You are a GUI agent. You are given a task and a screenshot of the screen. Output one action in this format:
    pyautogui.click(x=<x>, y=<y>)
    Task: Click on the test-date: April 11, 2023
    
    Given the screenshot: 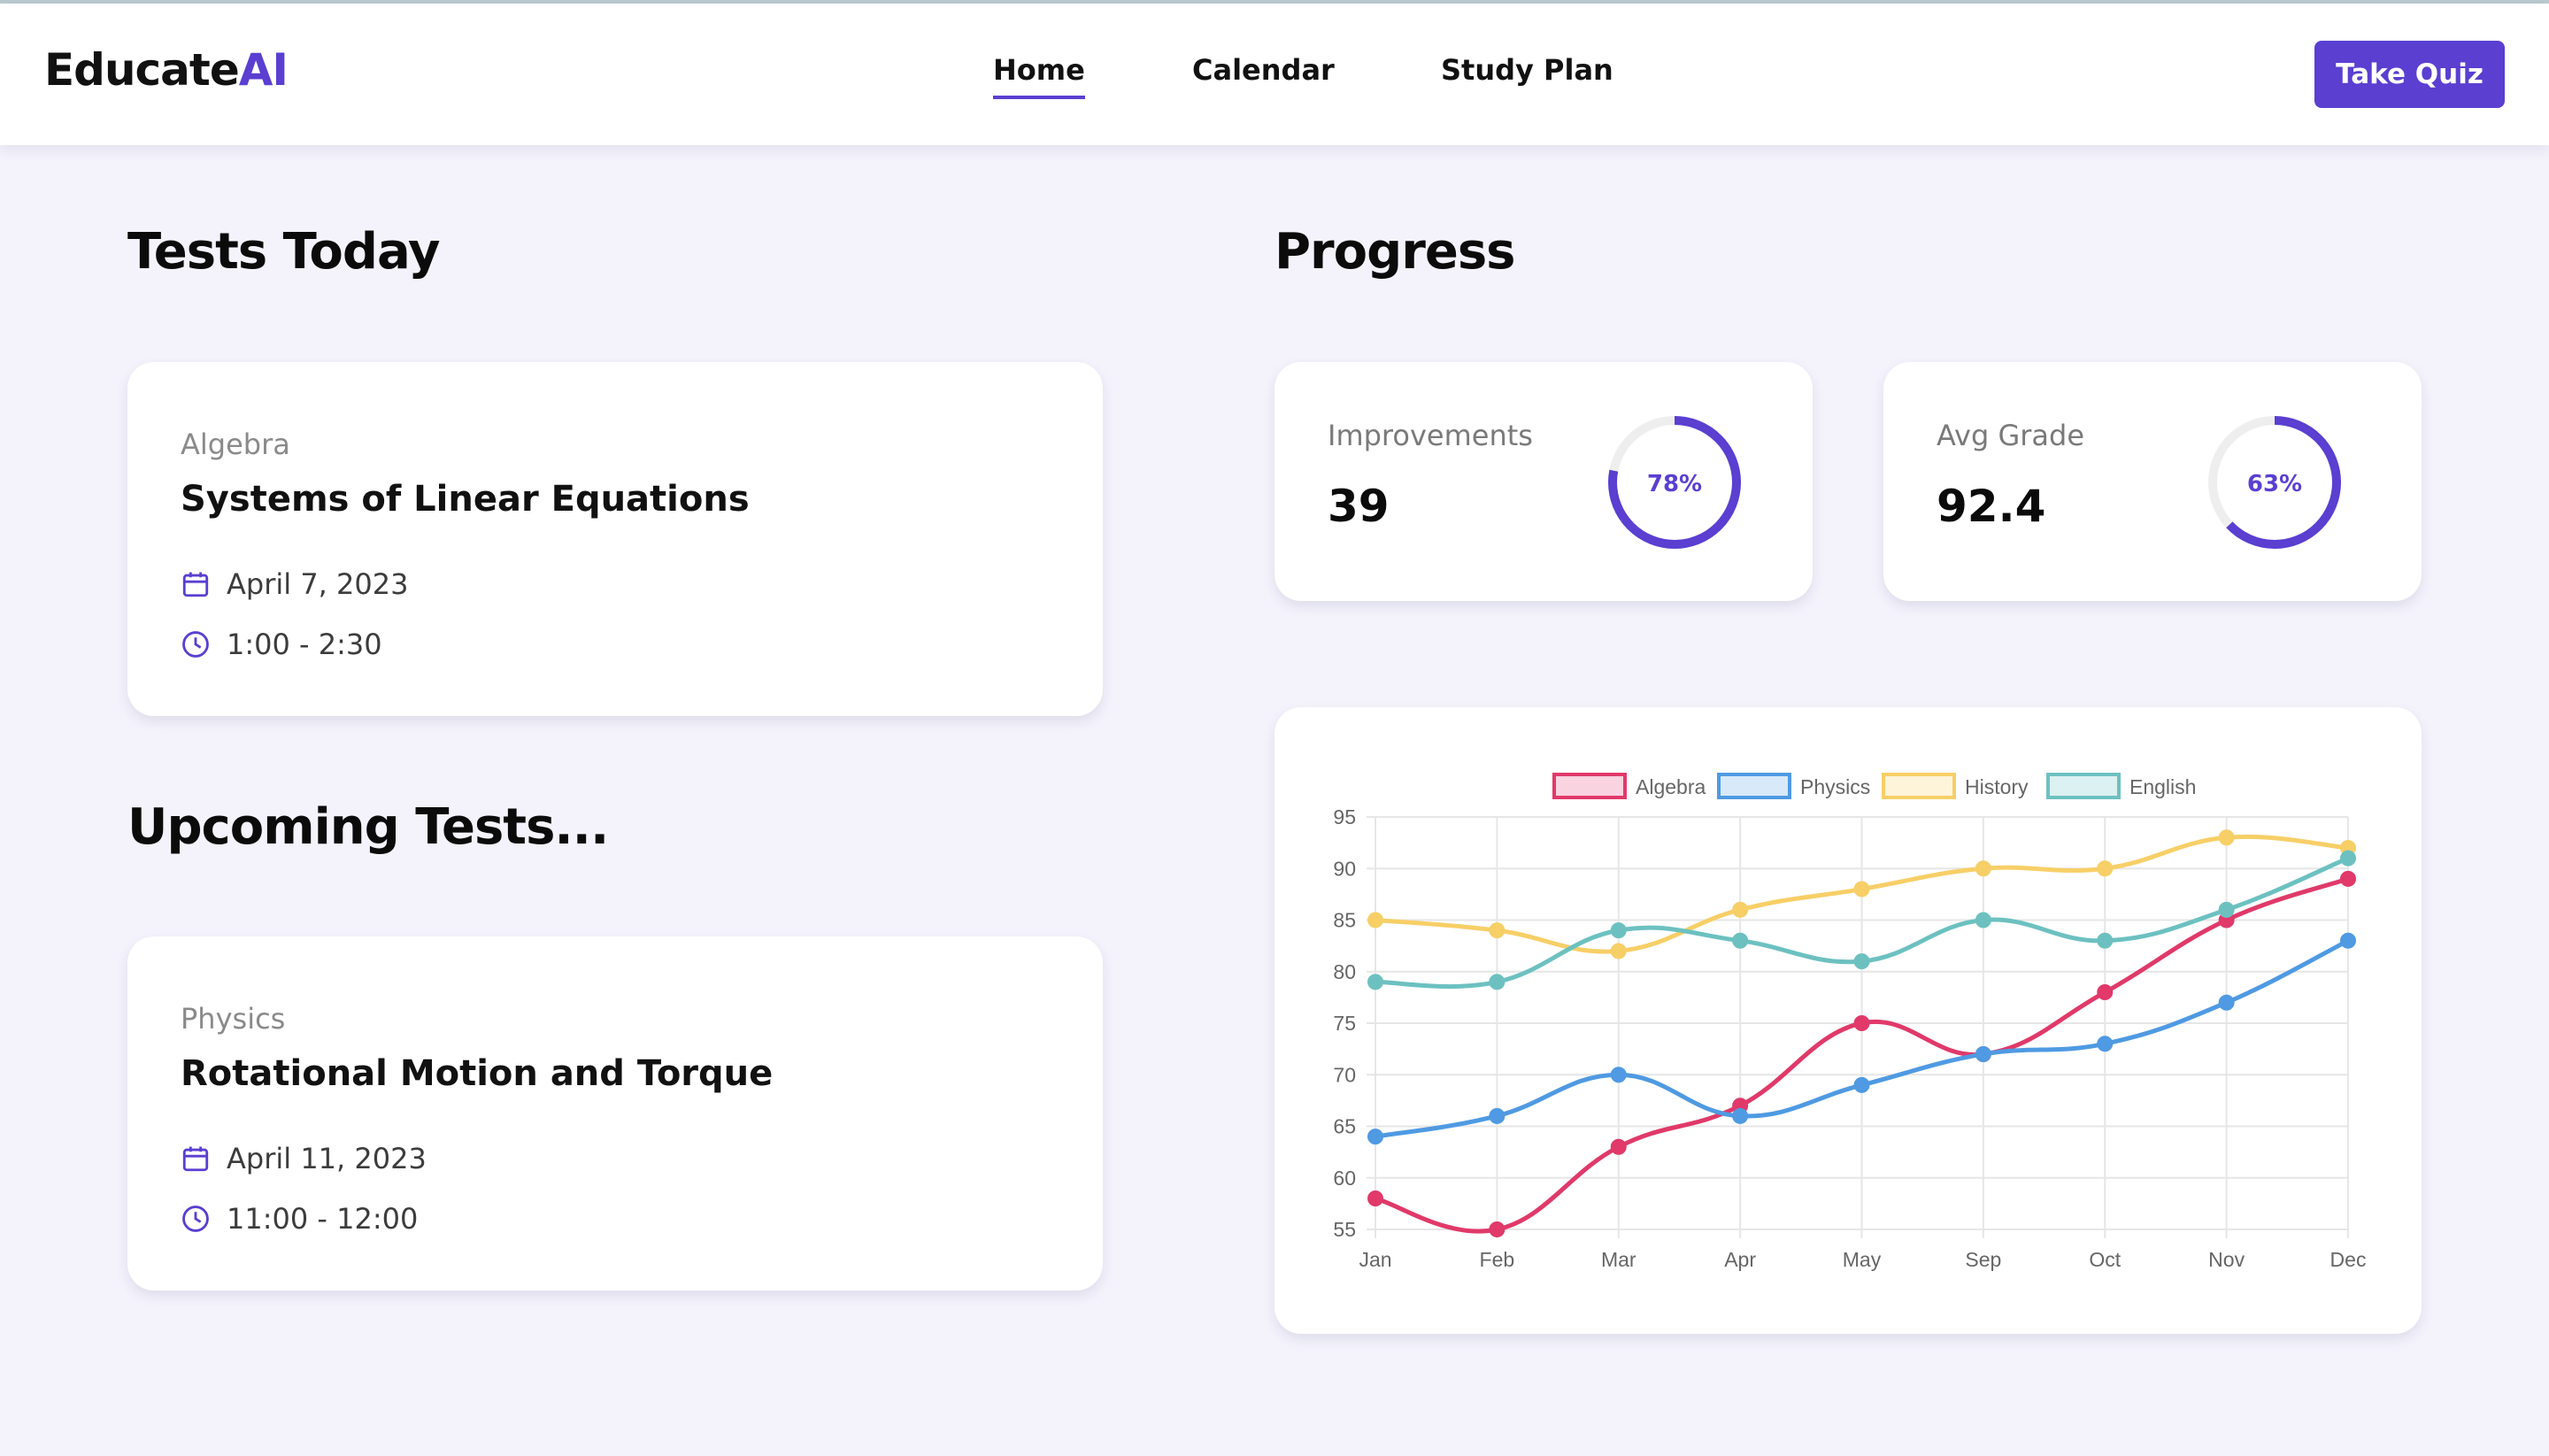 What is the action you would take?
    pyautogui.click(x=327, y=1158)
    